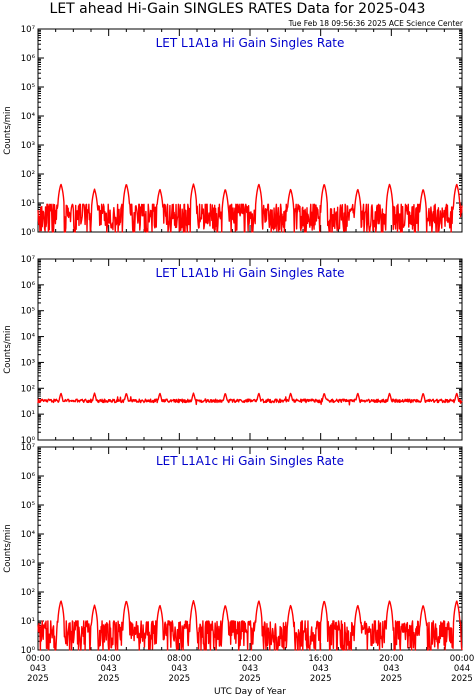  I want to click on panel-title: LET L1A1c Hi Gain Singles Rate, so click(250, 461).